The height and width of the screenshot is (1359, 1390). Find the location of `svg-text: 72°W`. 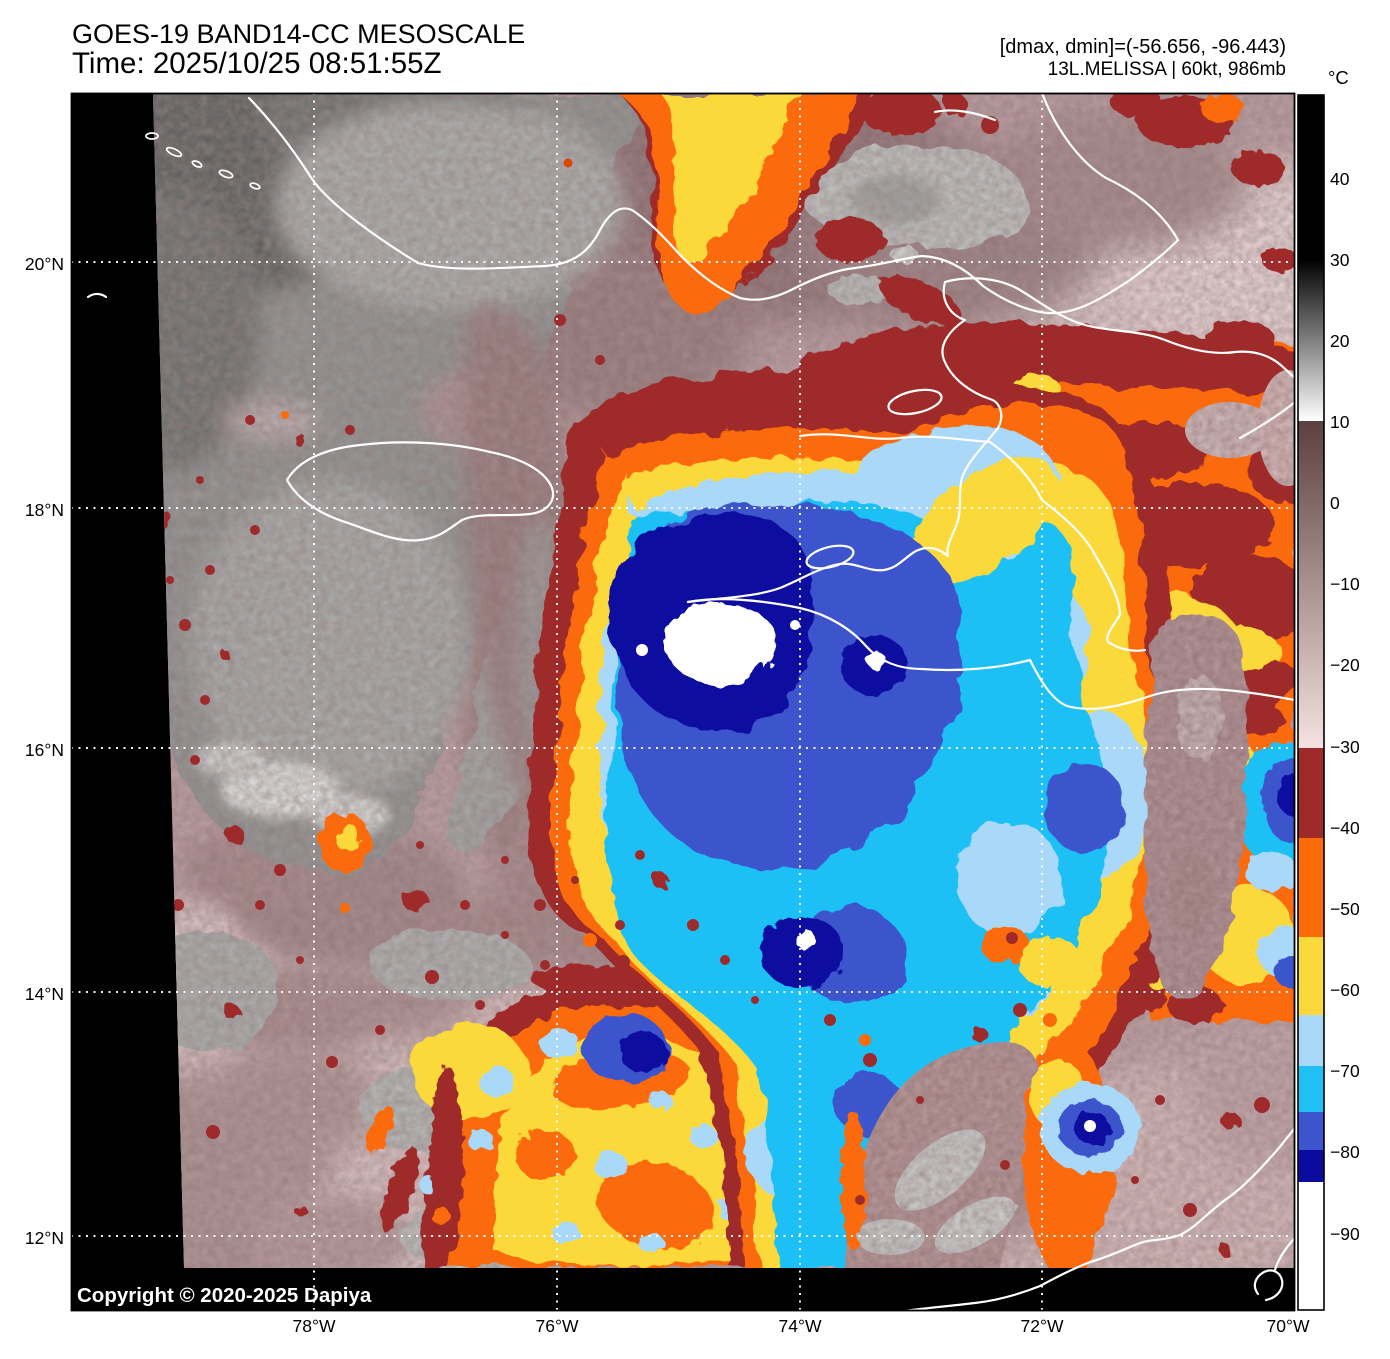

svg-text: 72°W is located at coordinates (1042, 1326).